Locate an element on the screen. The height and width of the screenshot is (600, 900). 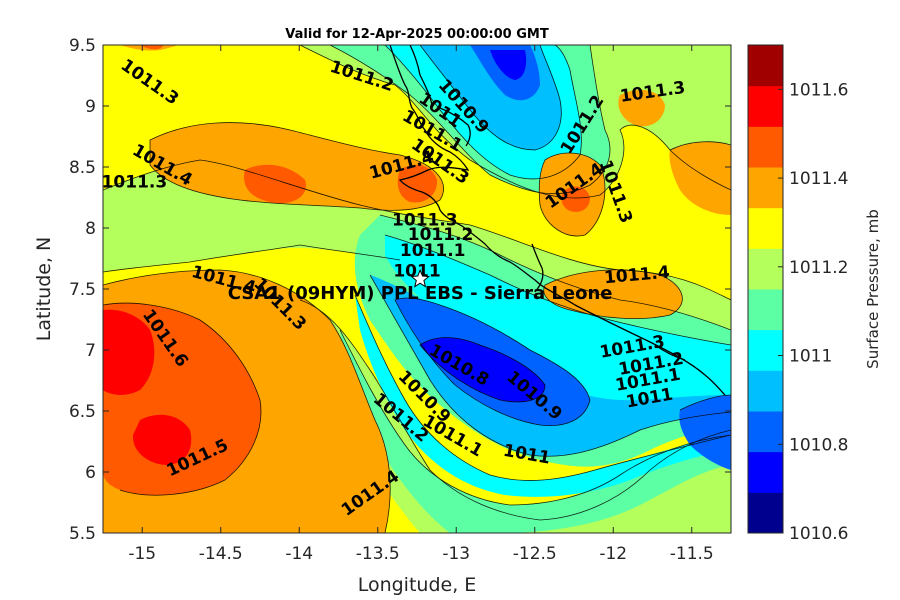
y-tick-label: 8.5 is located at coordinates (82, 168).